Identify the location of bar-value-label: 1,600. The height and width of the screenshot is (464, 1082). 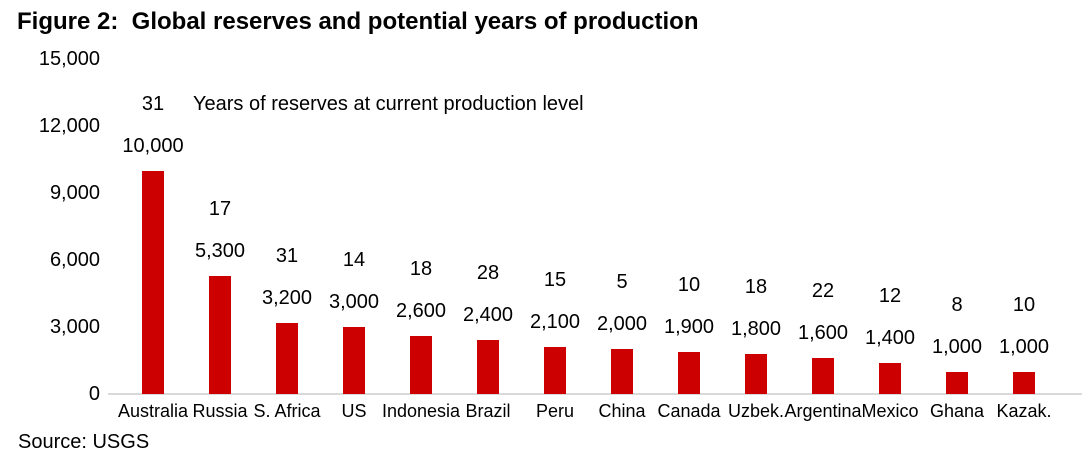
(823, 333).